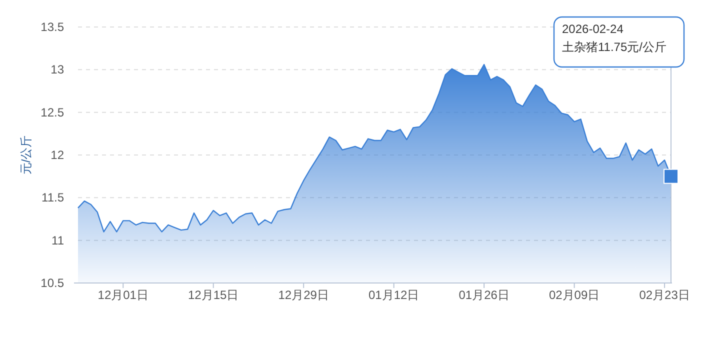 The width and height of the screenshot is (706, 339). I want to click on x-tick-label: 02月23日, so click(664, 295).